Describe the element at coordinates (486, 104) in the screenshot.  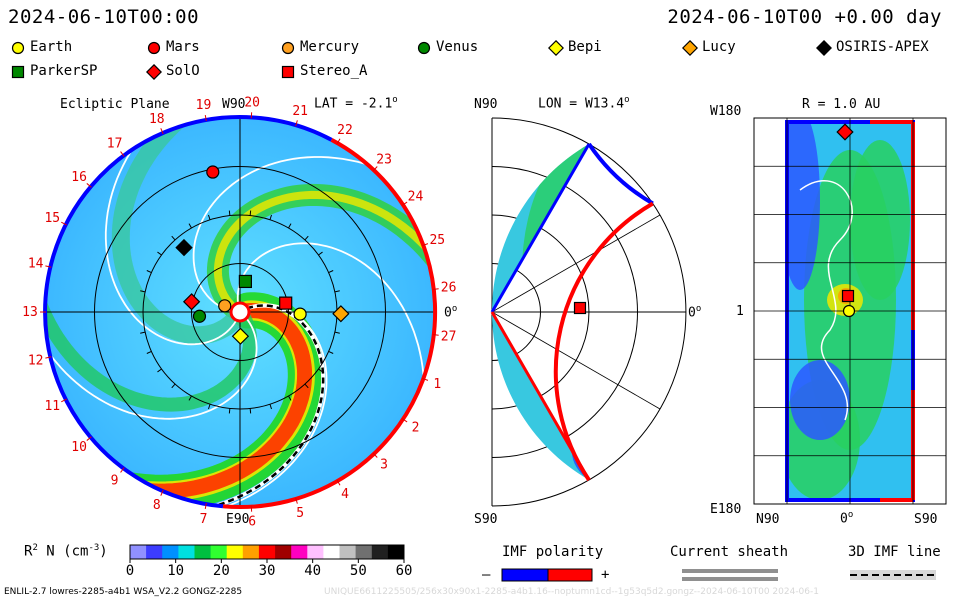
I see `meridional-top-label: N90` at that location.